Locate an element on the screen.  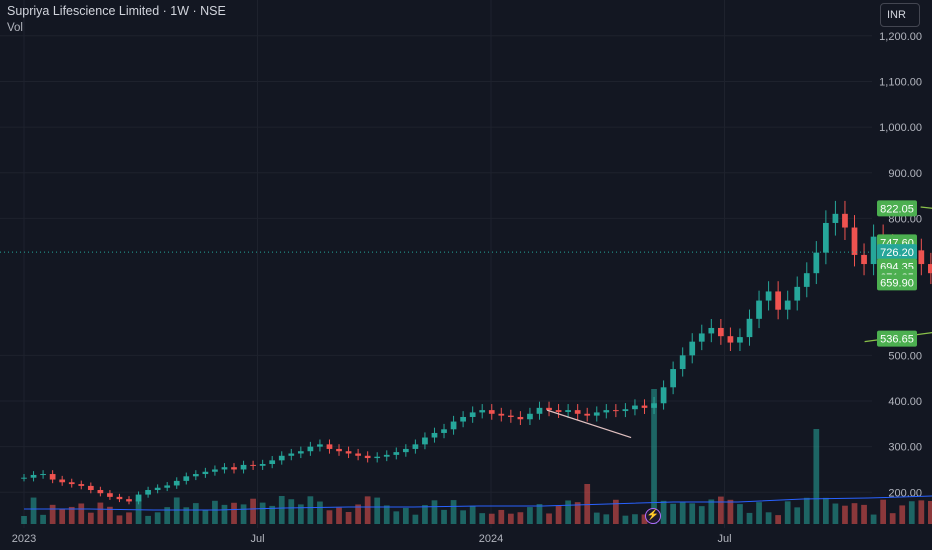
y-tick-label: 1,200.00 is located at coordinates (900, 37).